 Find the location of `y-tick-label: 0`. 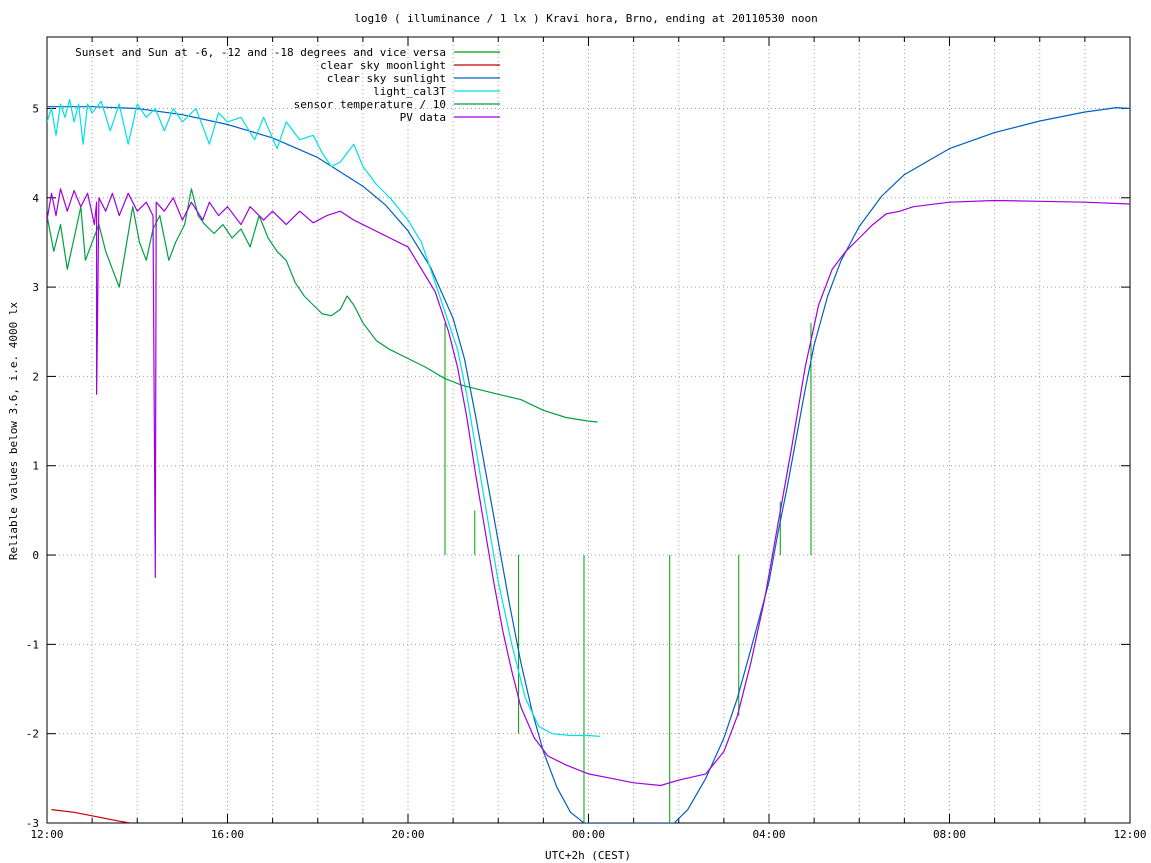

y-tick-label: 0 is located at coordinates (35, 555).